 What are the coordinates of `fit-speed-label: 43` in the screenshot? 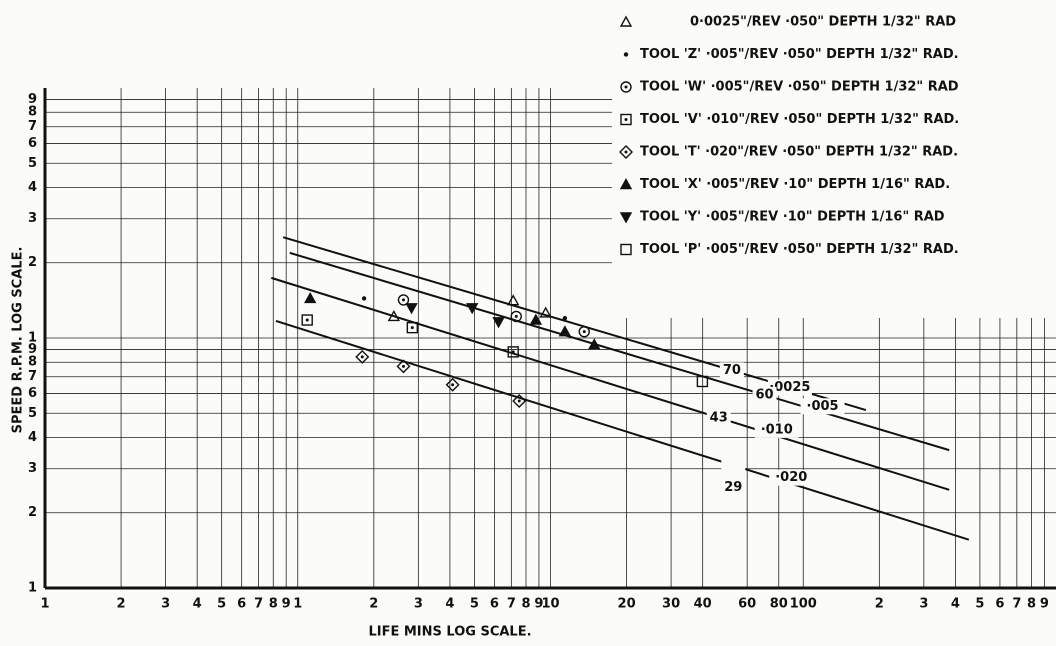 It's located at (719, 417).